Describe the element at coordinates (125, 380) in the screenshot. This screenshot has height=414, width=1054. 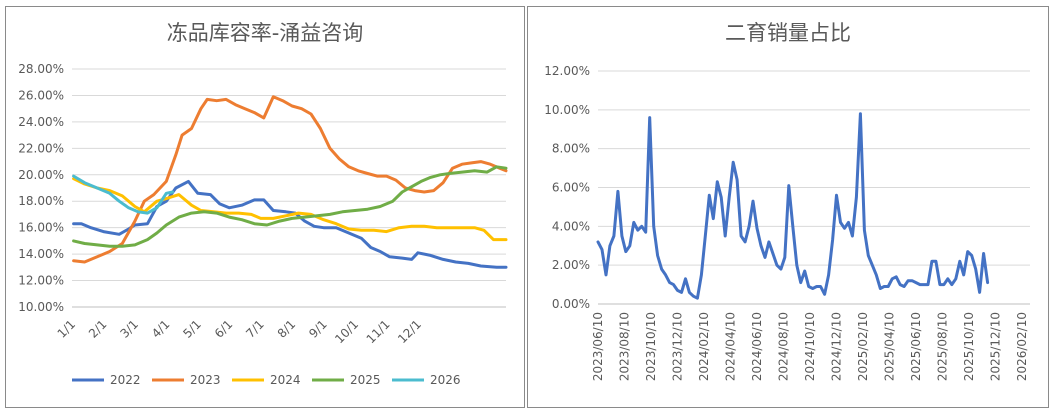
I see `legend-label: 2022` at that location.